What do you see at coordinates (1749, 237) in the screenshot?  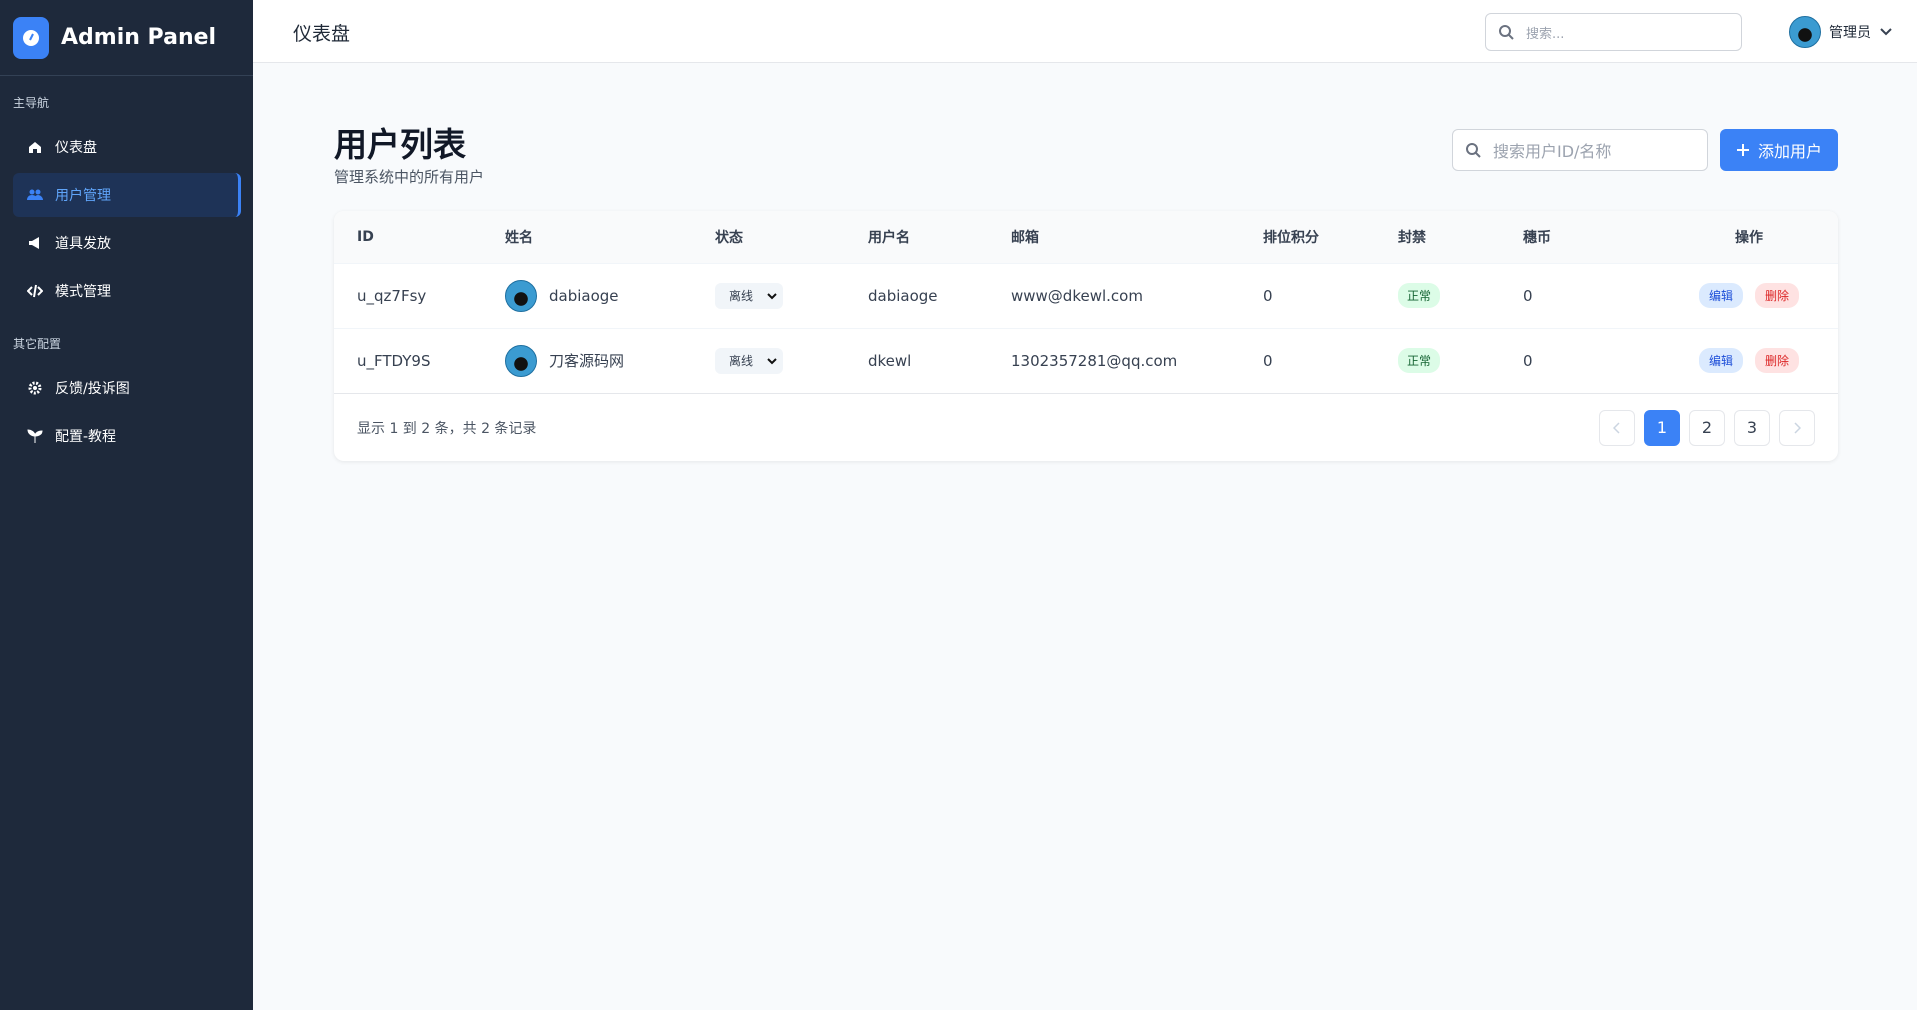 I see `column-header: 操作` at bounding box center [1749, 237].